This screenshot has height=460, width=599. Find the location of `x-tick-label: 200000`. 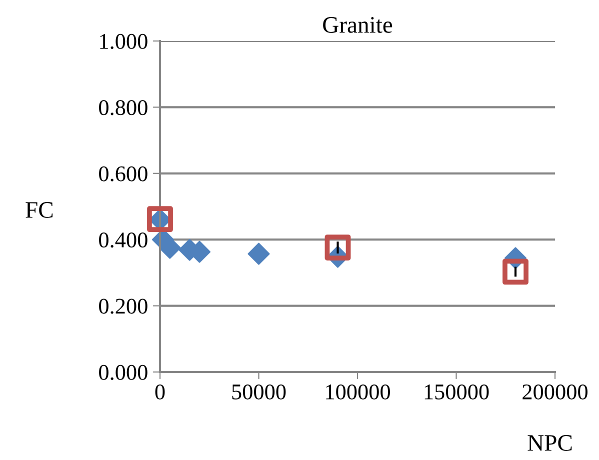

x-tick-label: 200000 is located at coordinates (555, 392).